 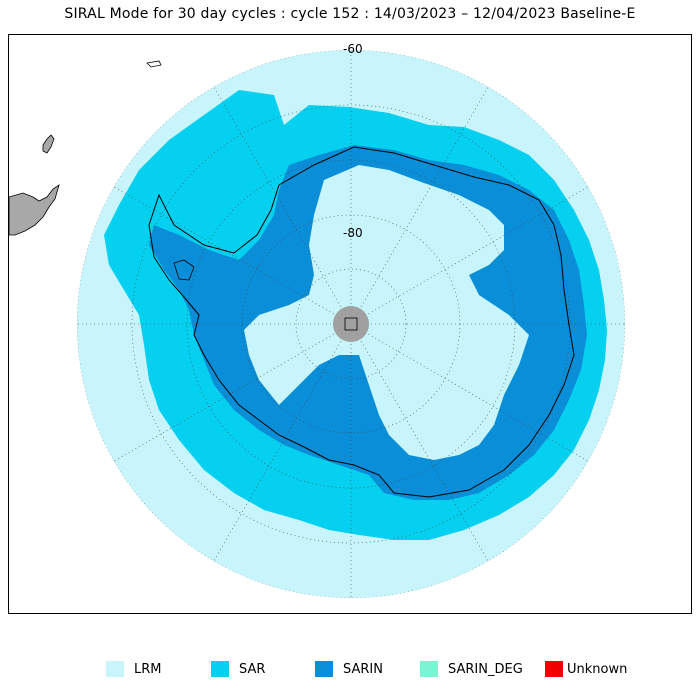 What do you see at coordinates (154, 64) in the screenshot?
I see `island-small-land` at bounding box center [154, 64].